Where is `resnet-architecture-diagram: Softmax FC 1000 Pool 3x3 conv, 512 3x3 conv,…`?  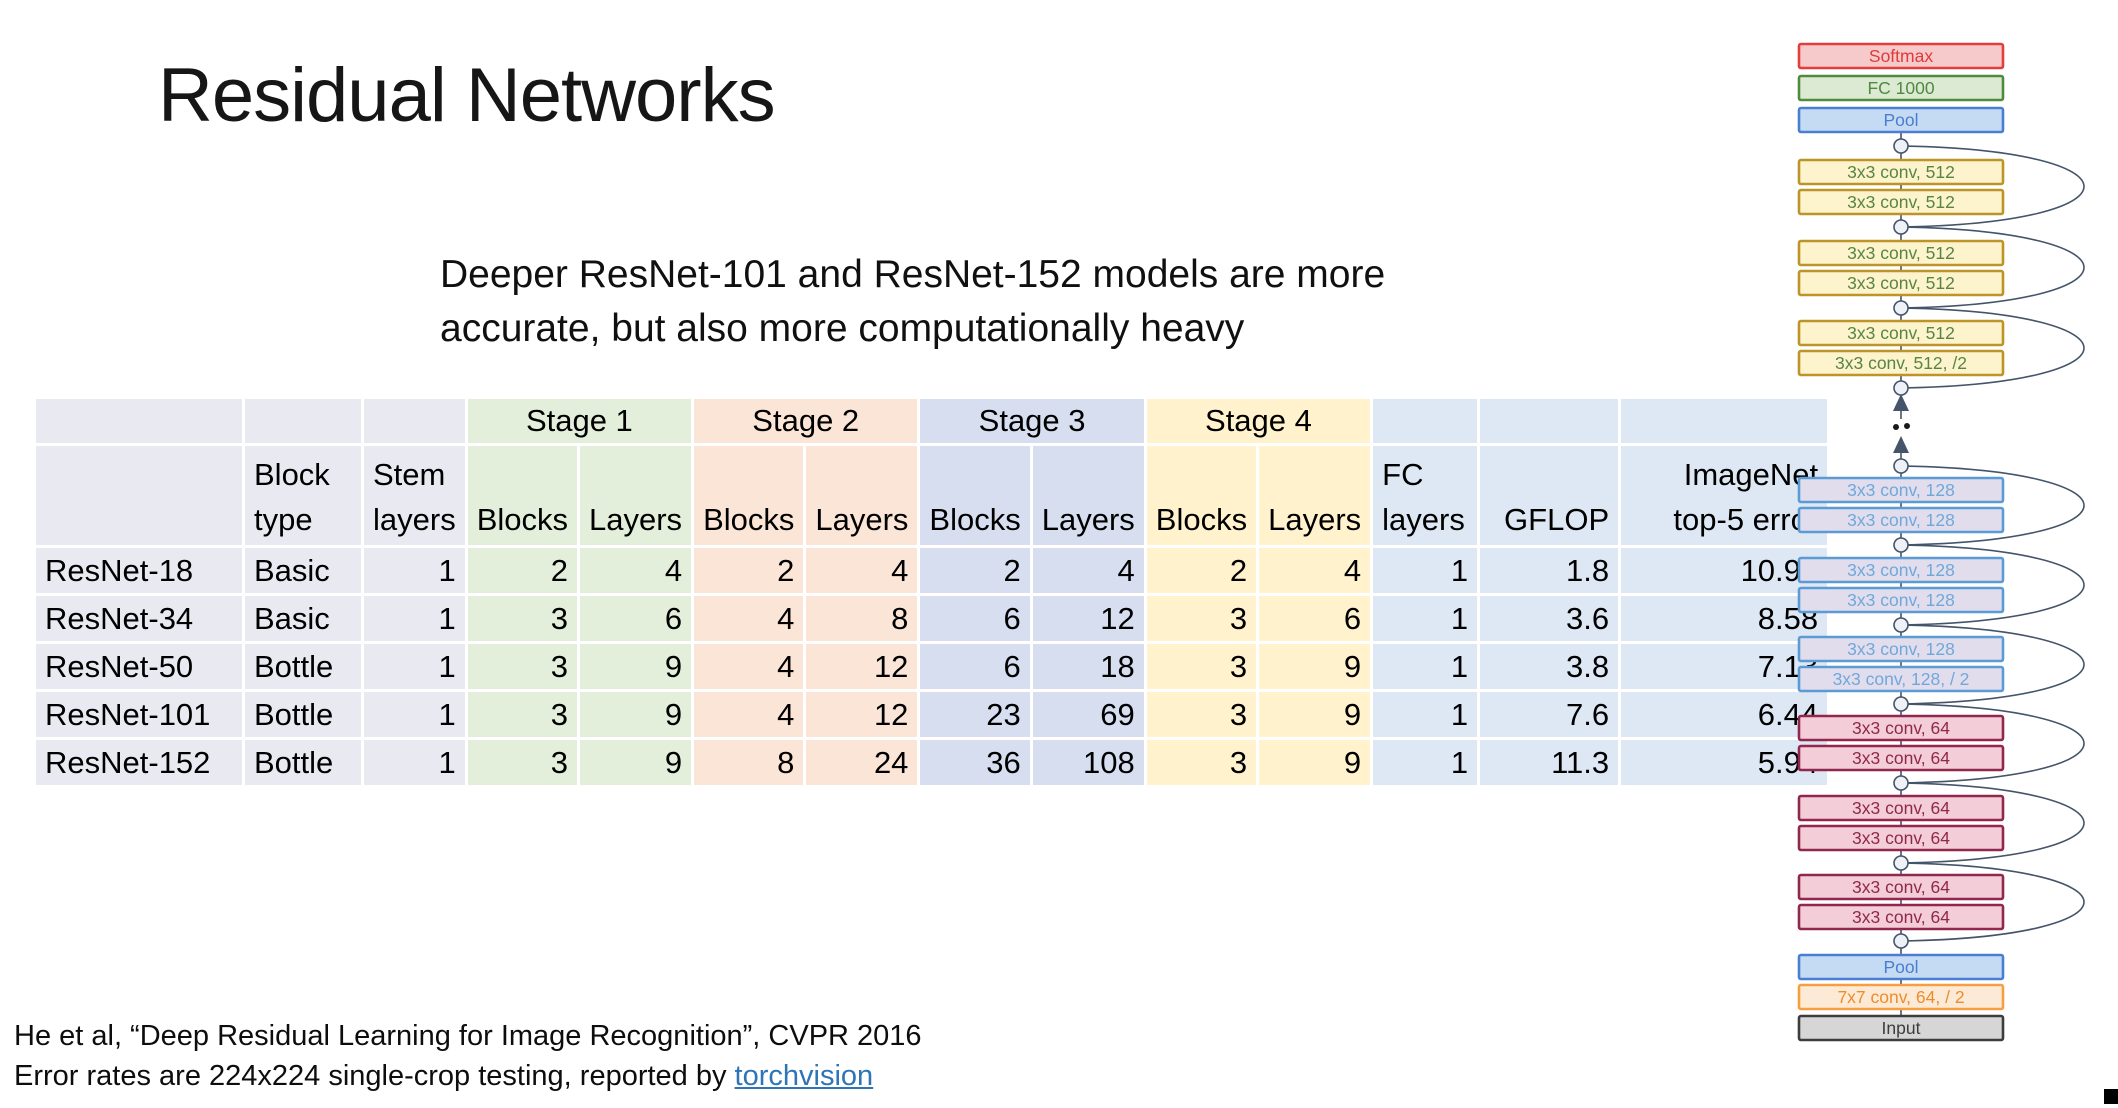
resnet-architecture-diagram: Softmax FC 1000 Pool 3x3 conv, 512 3x3 conv,… is located at coordinates (1941, 542).